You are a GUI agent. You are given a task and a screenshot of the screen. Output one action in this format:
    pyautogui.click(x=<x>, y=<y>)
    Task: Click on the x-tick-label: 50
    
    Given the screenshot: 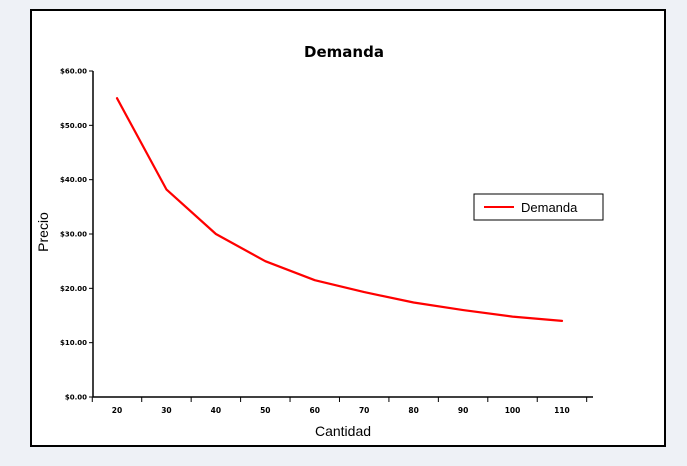 What is the action you would take?
    pyautogui.click(x=265, y=410)
    